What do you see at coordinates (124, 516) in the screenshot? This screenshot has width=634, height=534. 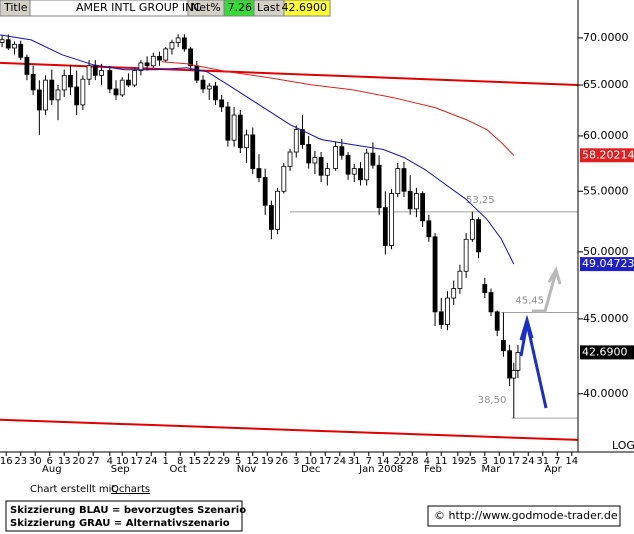 I see `legend-box` at bounding box center [124, 516].